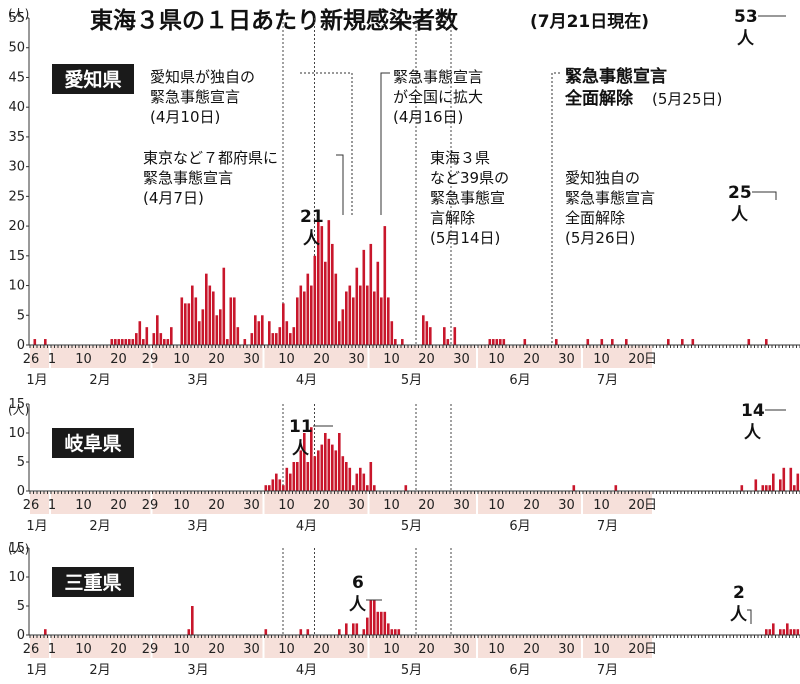 This screenshot has height=684, width=800. What do you see at coordinates (93, 79) in the screenshot?
I see `pref-label-bg-aichi` at bounding box center [93, 79].